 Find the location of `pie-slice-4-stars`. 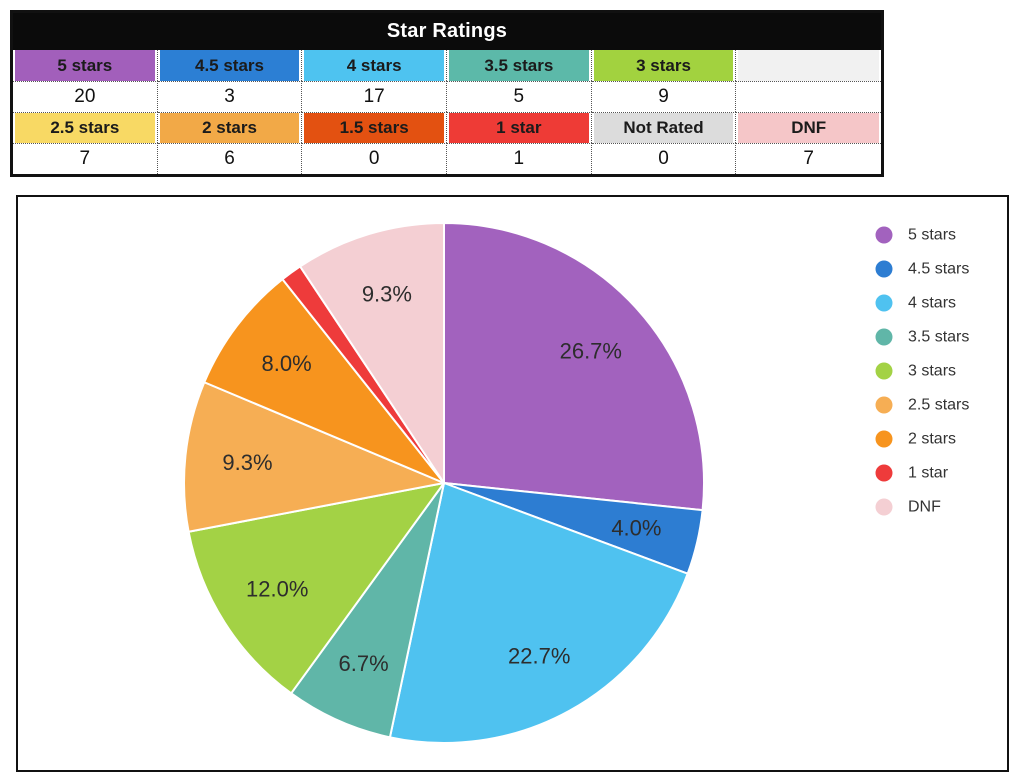

pie-slice-4-stars is located at coordinates (538, 613).